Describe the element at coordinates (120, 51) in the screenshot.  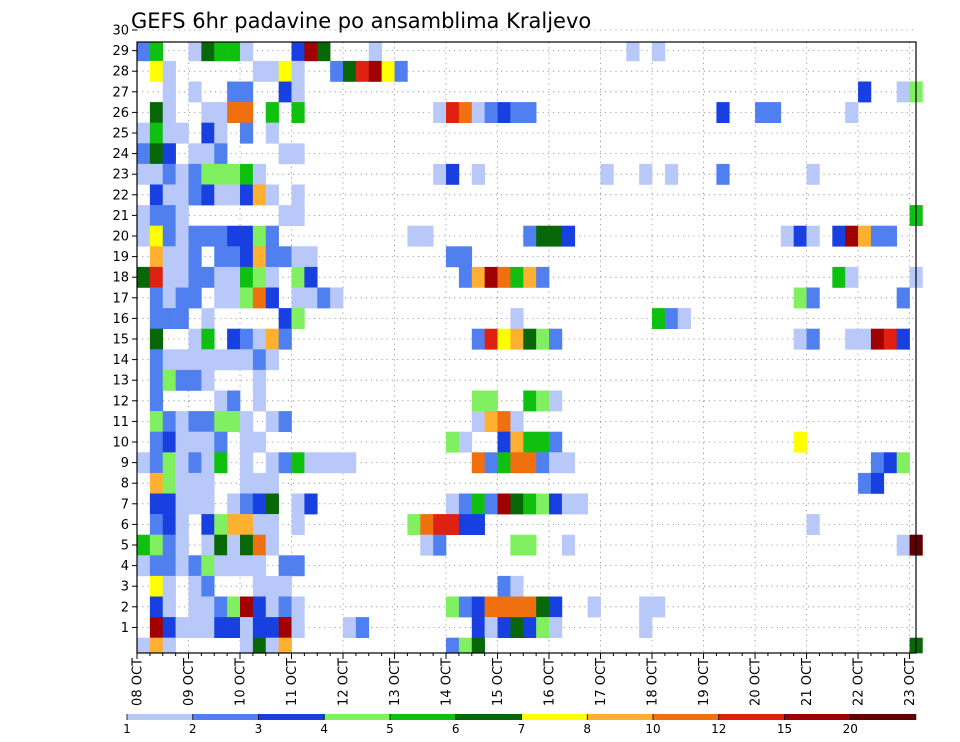
I see `y-tick-label: 29` at that location.